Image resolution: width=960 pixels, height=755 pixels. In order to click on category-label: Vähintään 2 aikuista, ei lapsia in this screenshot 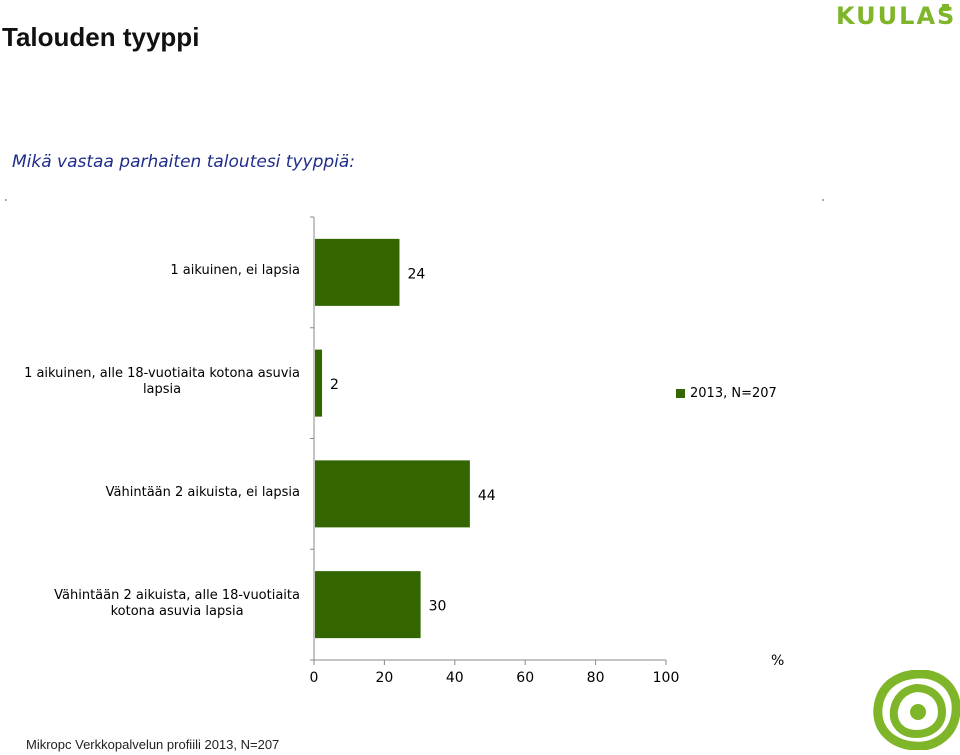, I will do `click(203, 493)`.